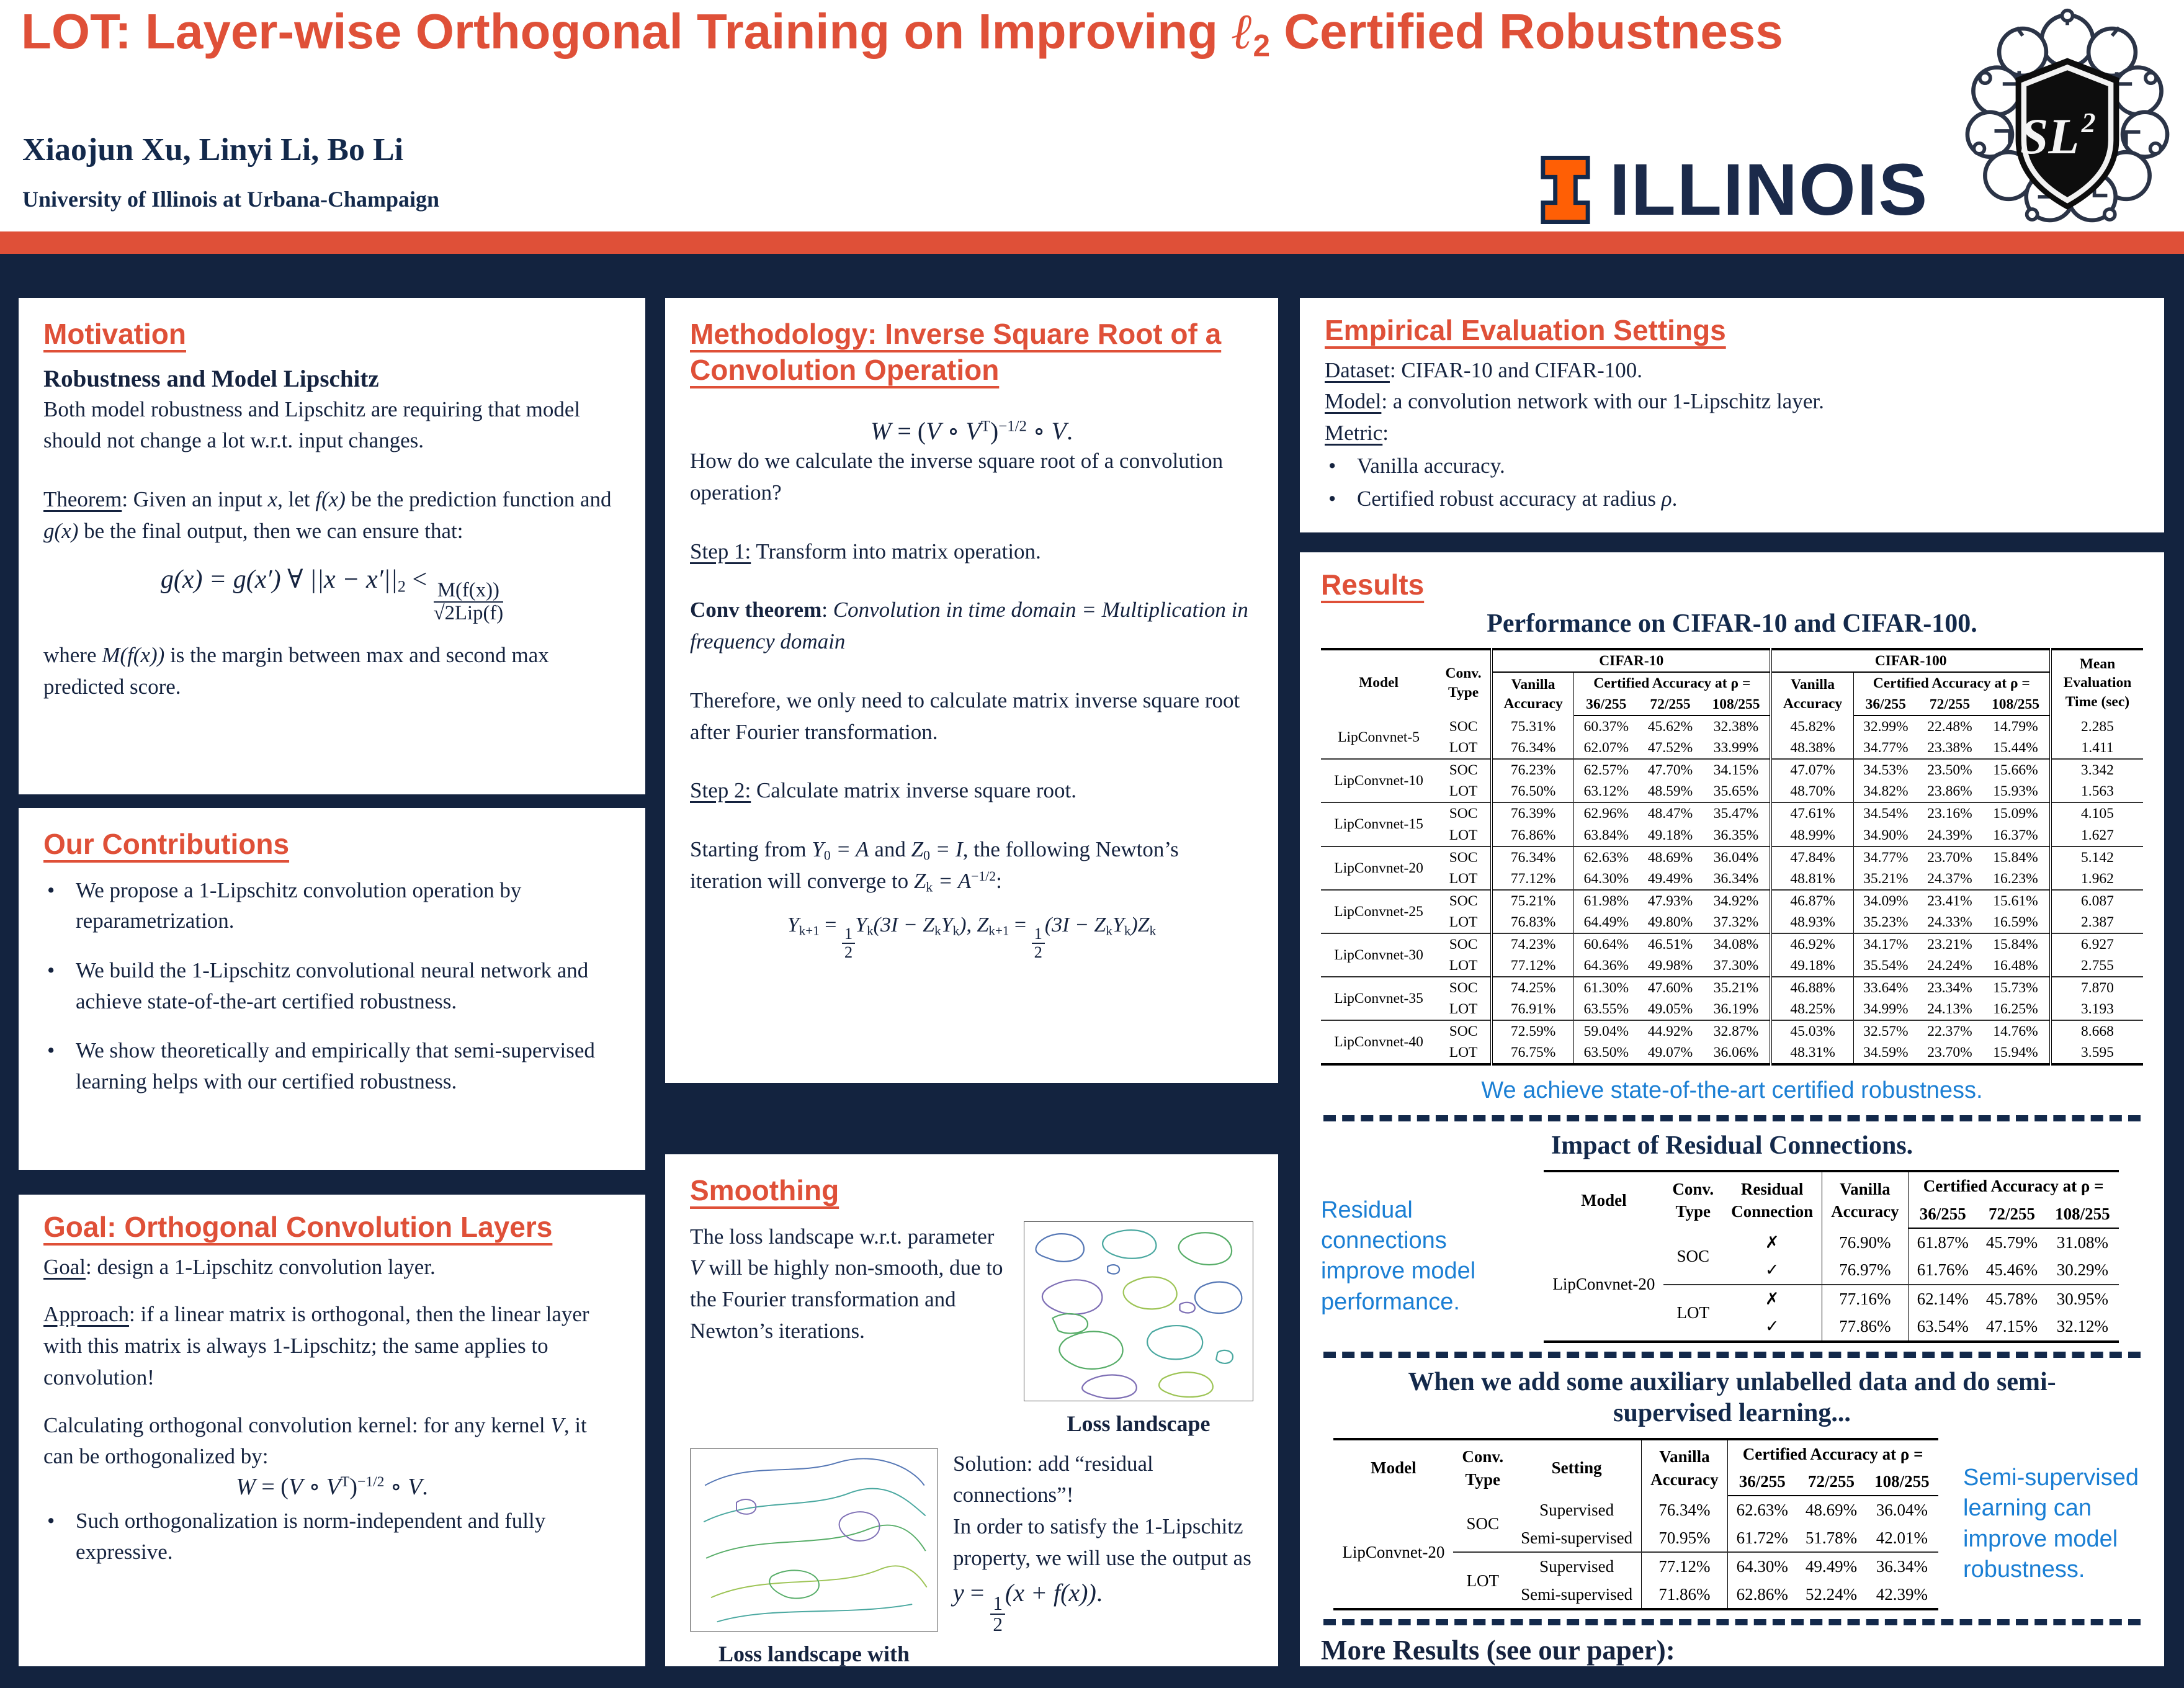  I want to click on table-cell: 15.84%, so click(2016, 856).